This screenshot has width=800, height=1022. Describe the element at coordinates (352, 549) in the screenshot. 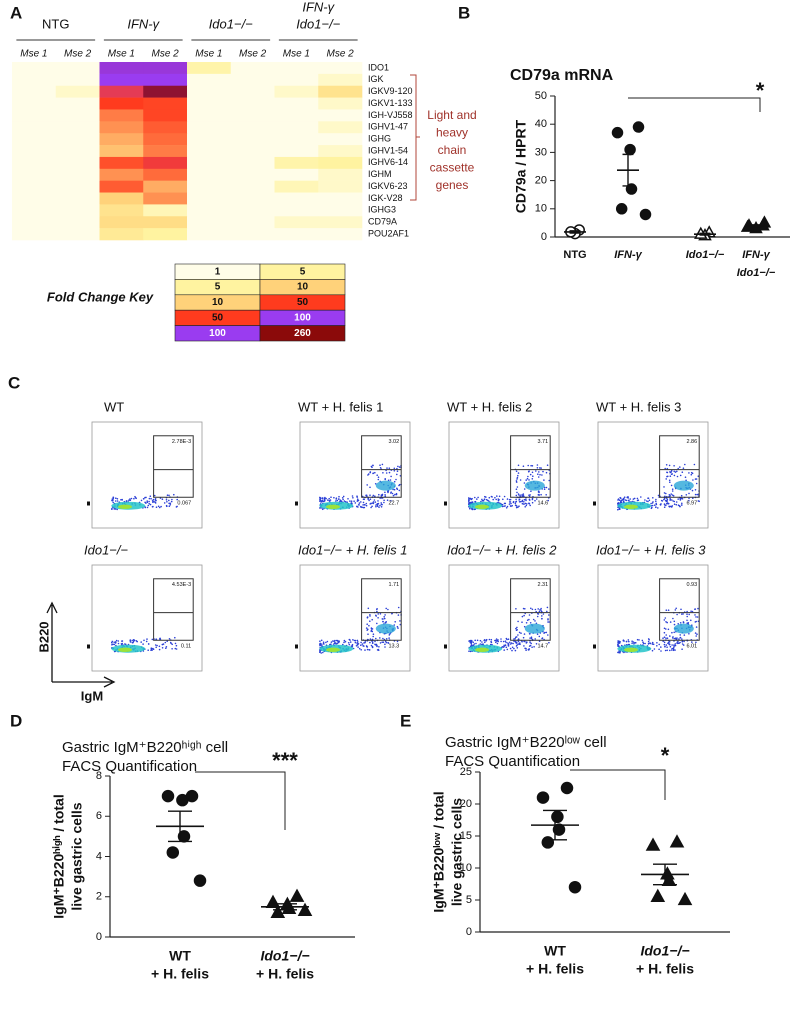

I see `plot-title: Ido1−/− + H. felis 1` at that location.